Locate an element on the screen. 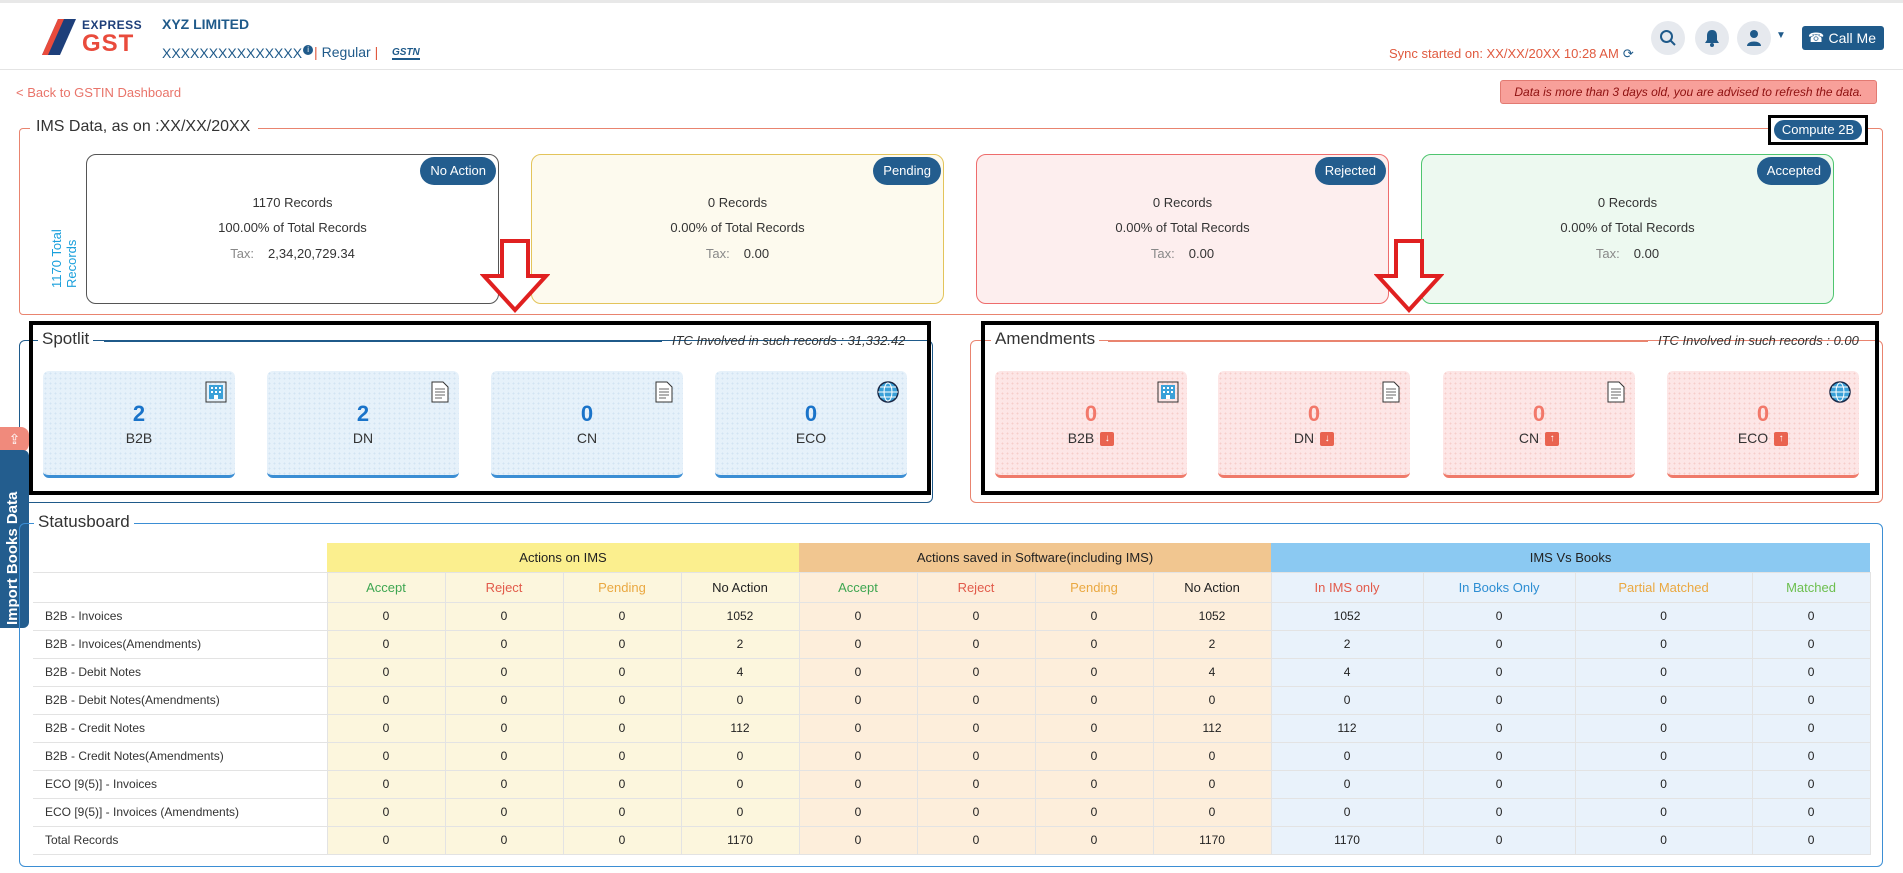 Image resolution: width=1903 pixels, height=873 pixels. amendment-card-eco: 0 ECO ↑ is located at coordinates (1763, 424).